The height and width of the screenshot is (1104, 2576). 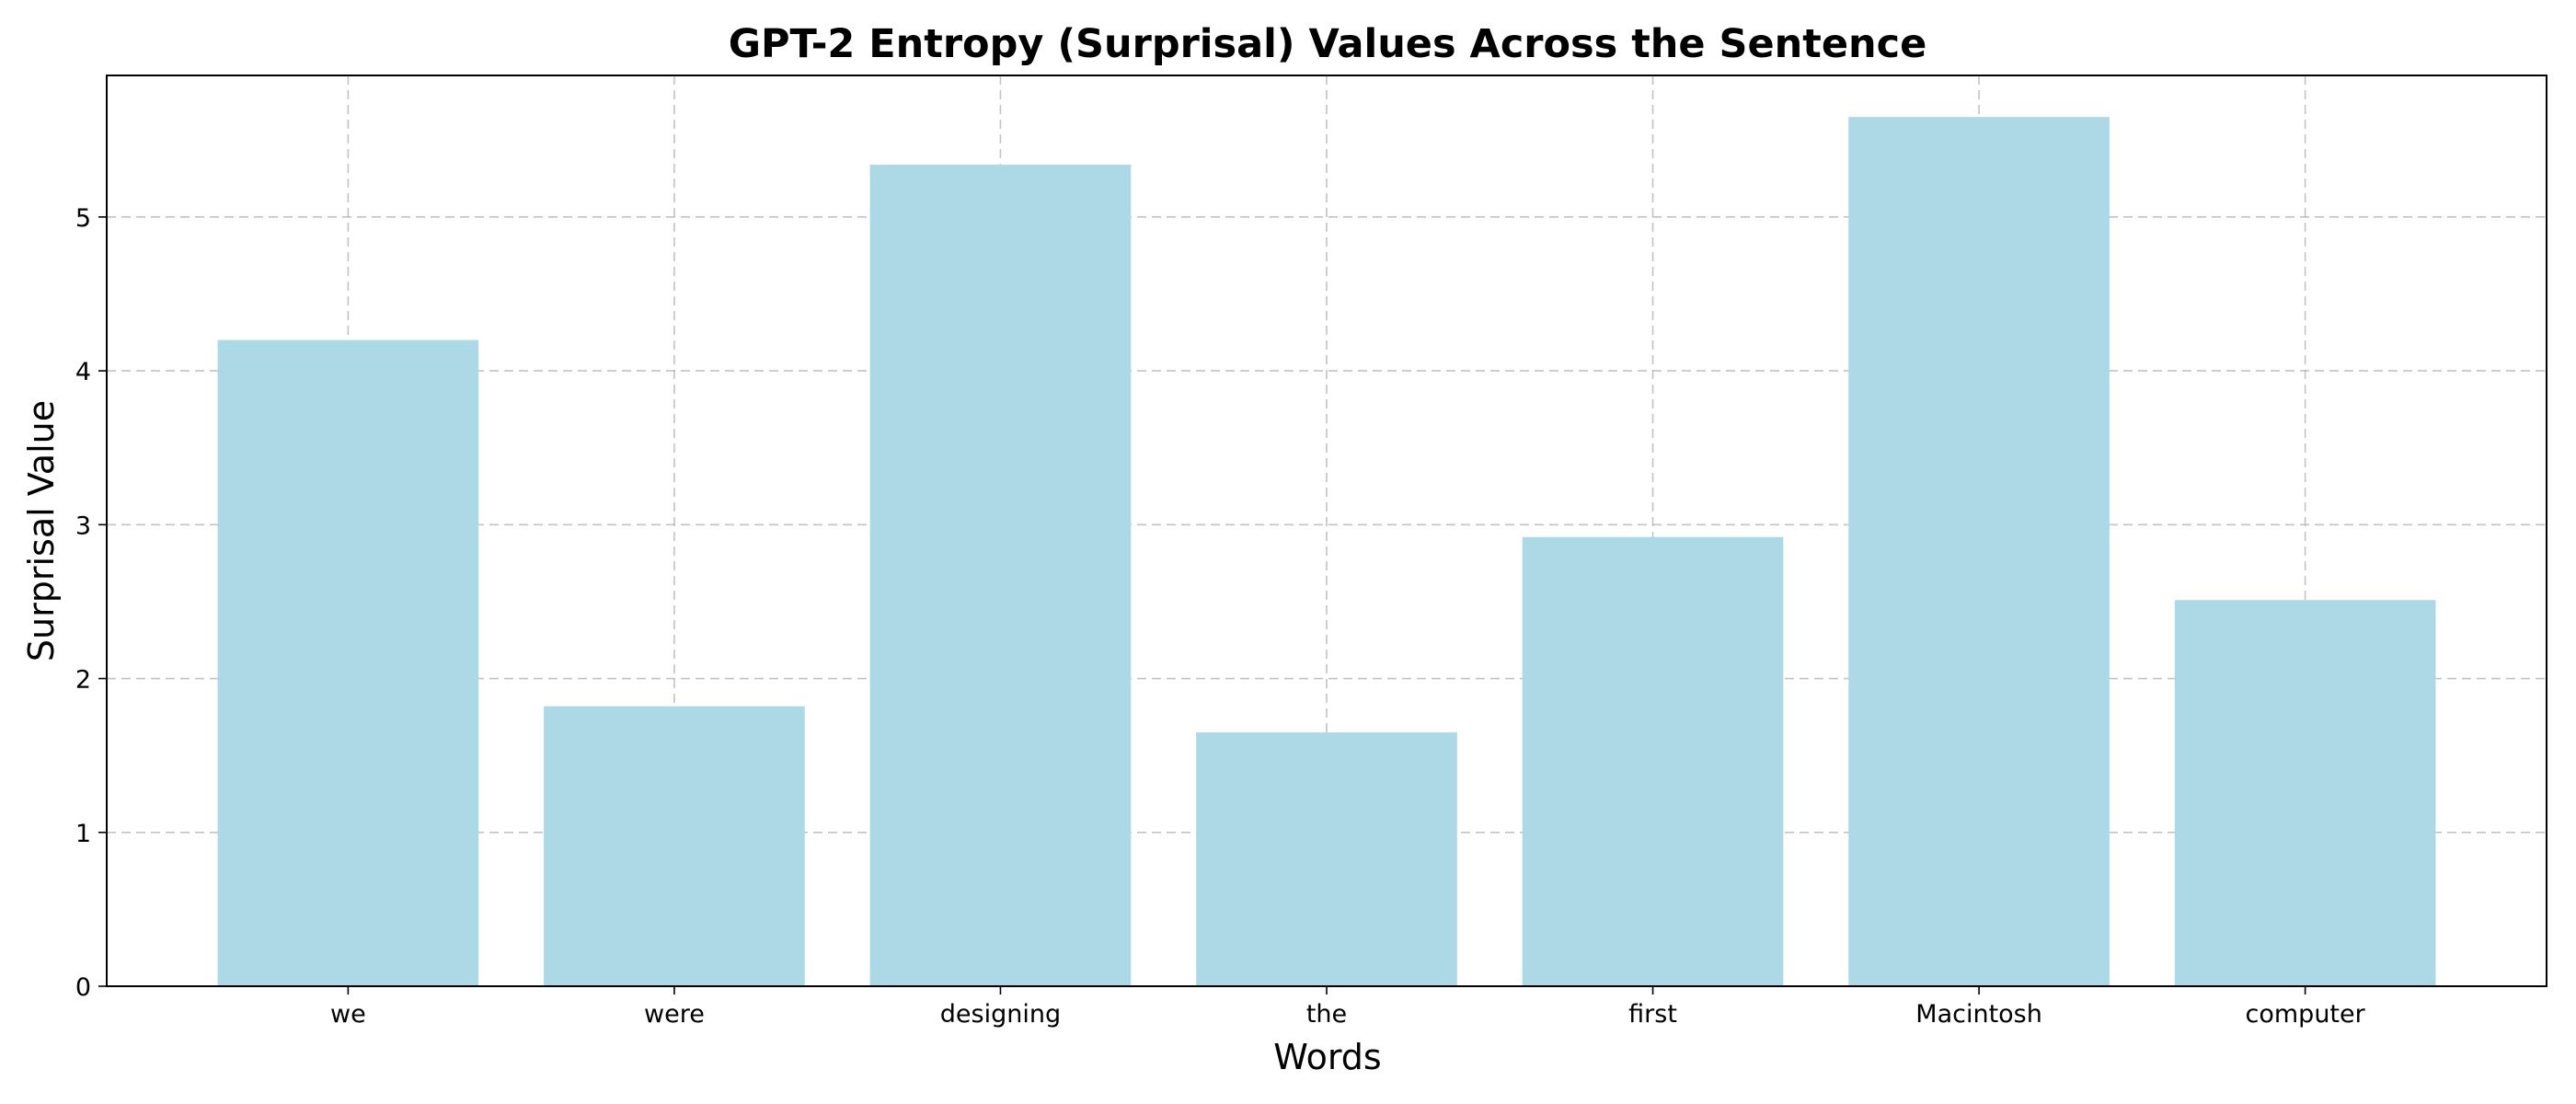 I want to click on y-tick-label: 1, so click(x=83, y=834).